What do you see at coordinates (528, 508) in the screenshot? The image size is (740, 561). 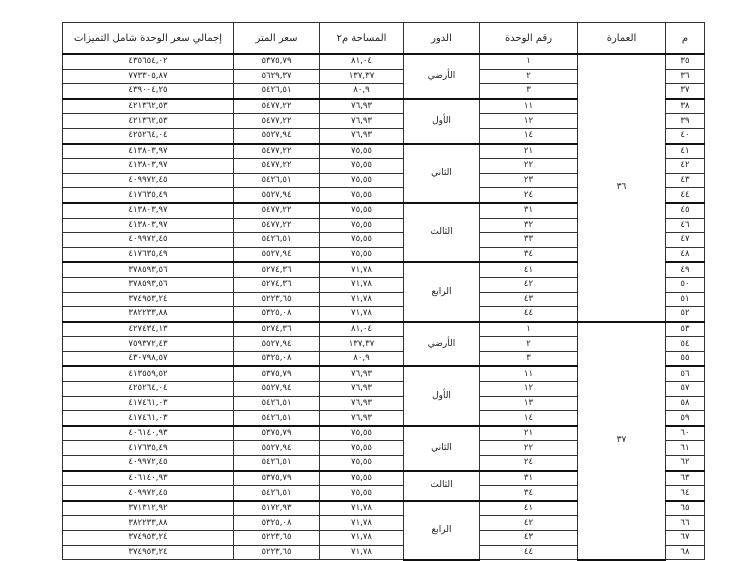 I see `unit-number: ٤١` at bounding box center [528, 508].